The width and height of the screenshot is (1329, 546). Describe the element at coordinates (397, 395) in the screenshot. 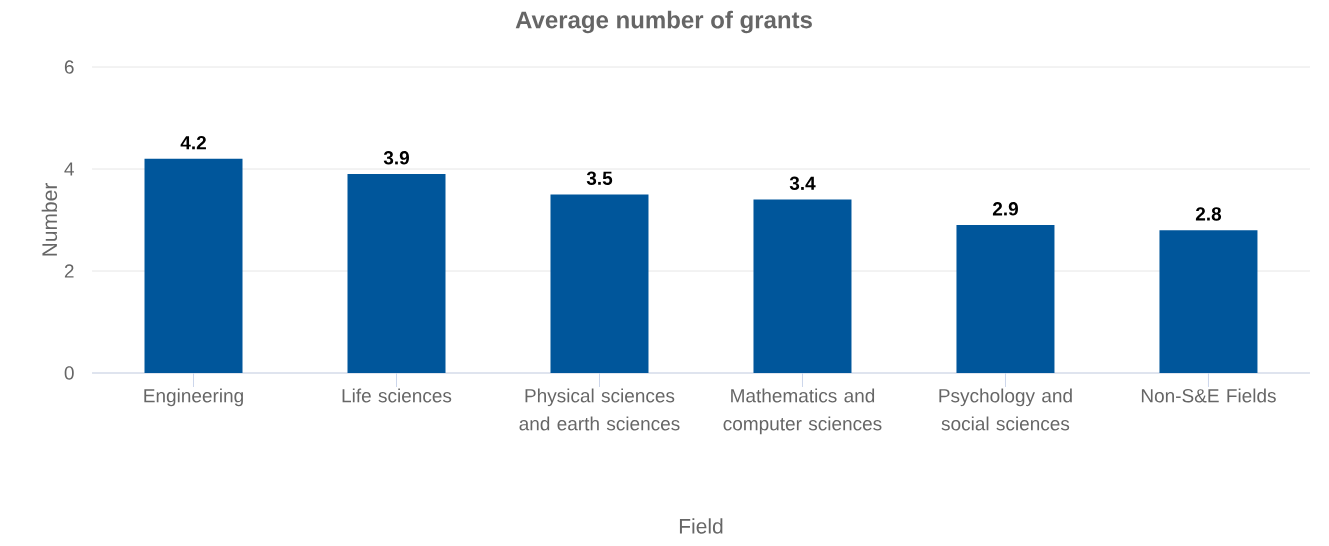

I see `x-tick-label: Life sciences` at that location.